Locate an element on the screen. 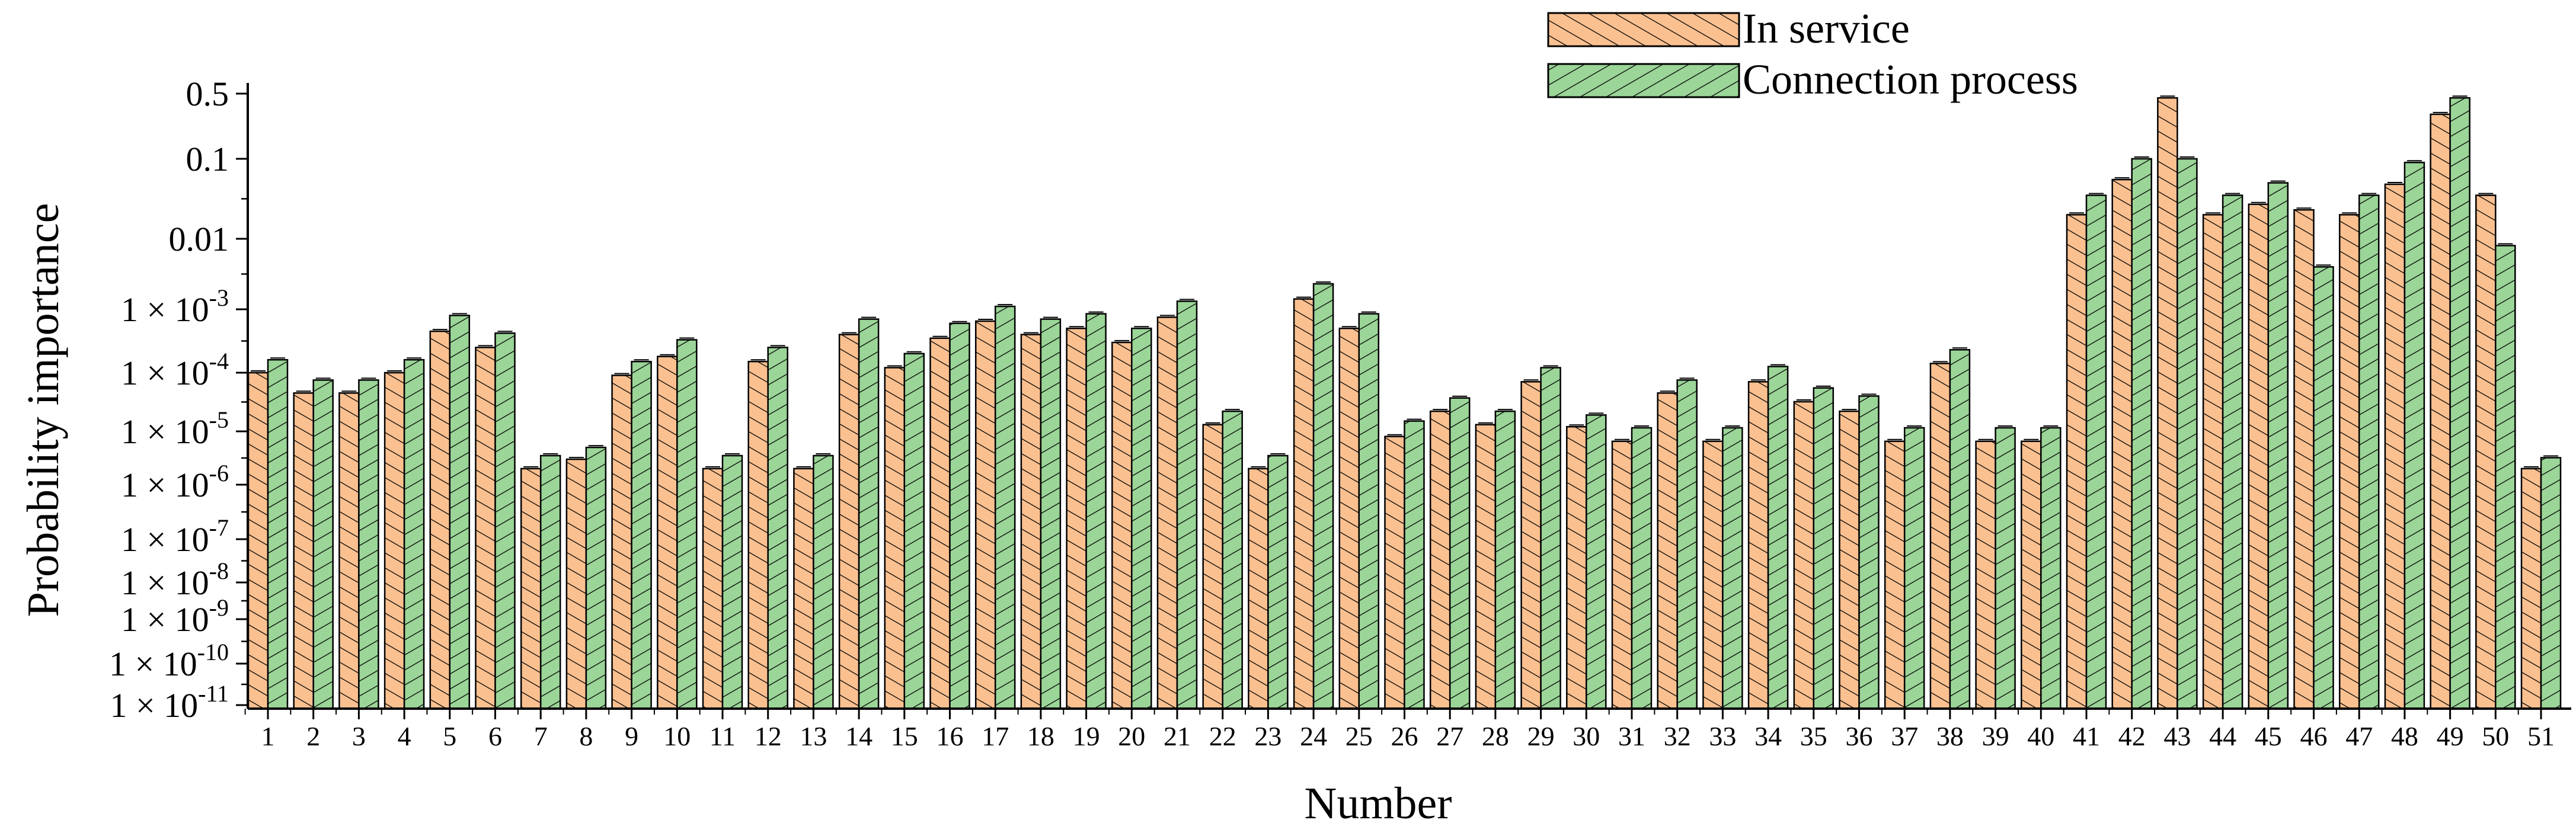 The width and height of the screenshot is (2576, 839). y-tick-label: 1 × 10⁻⁶ is located at coordinates (175, 482).